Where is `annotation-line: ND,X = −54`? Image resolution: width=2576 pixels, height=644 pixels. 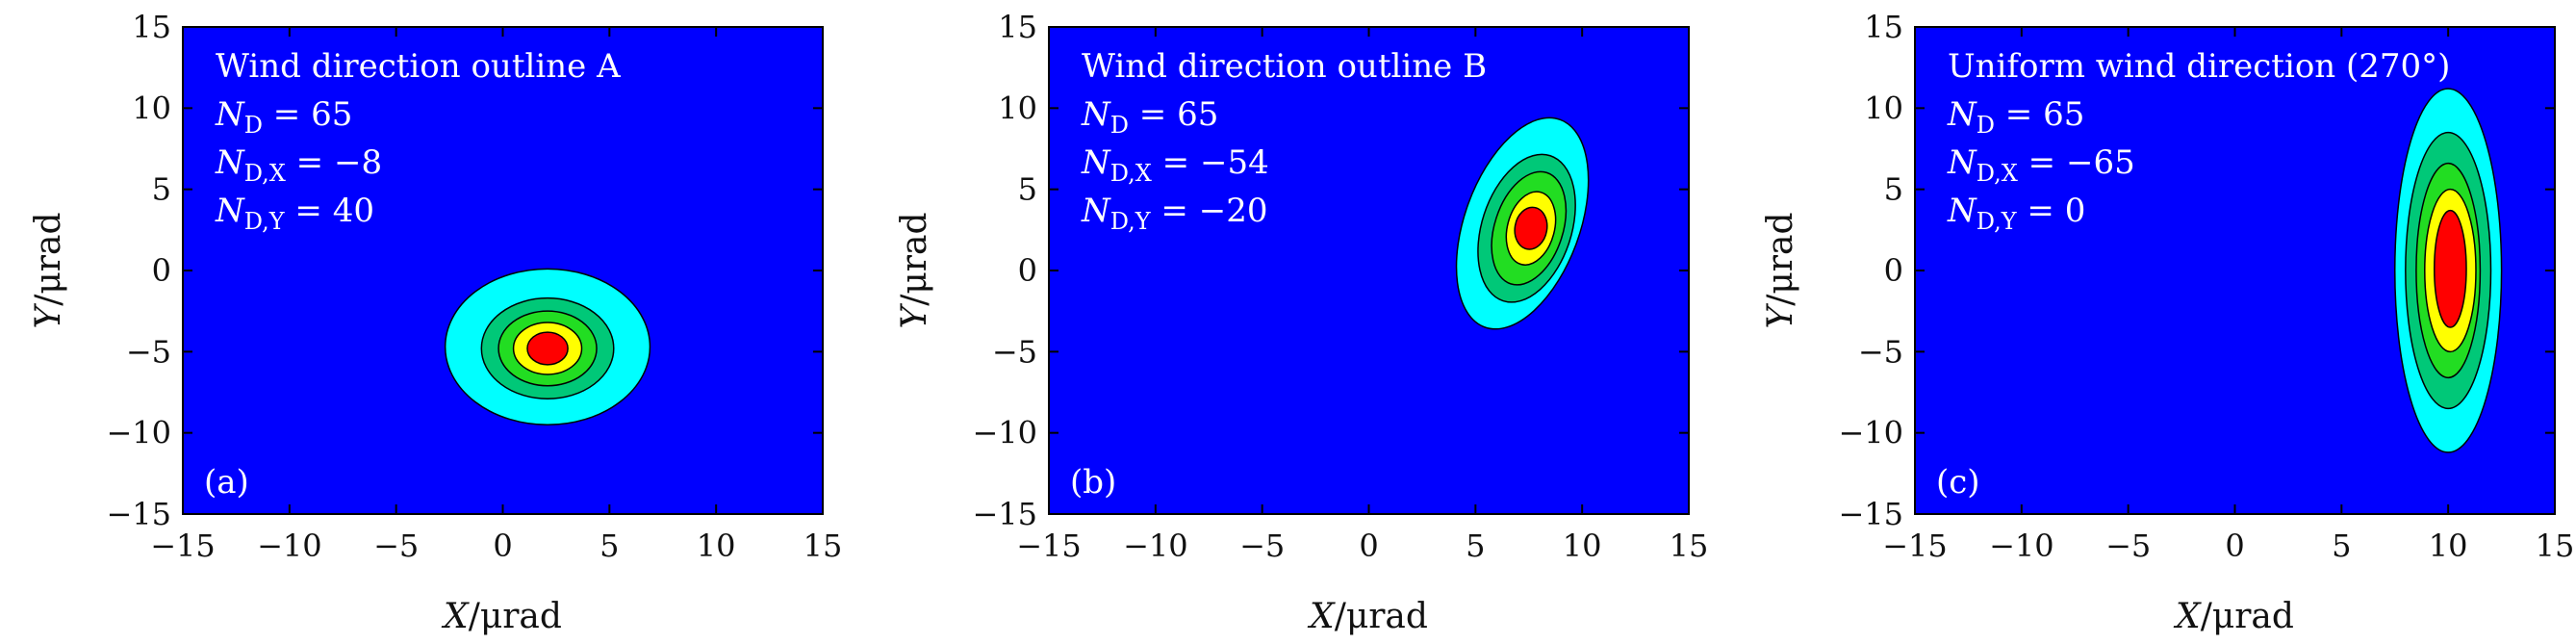 annotation-line: ND,X = −54 is located at coordinates (1175, 165).